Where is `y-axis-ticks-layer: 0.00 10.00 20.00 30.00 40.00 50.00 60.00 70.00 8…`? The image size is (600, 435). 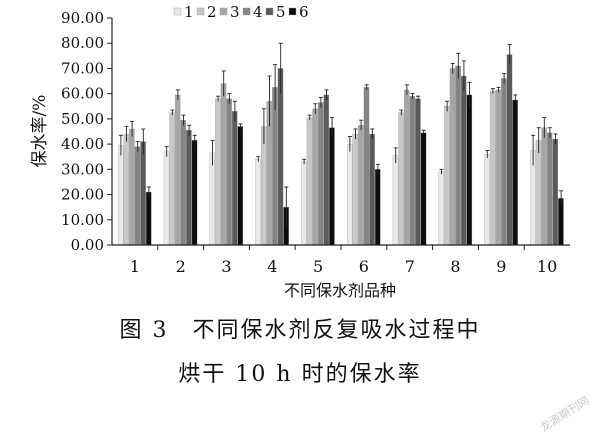
y-axis-ticks-layer: 0.00 10.00 20.00 30.00 40.00 50.00 60.00 70.00 8… is located at coordinates (86, 131).